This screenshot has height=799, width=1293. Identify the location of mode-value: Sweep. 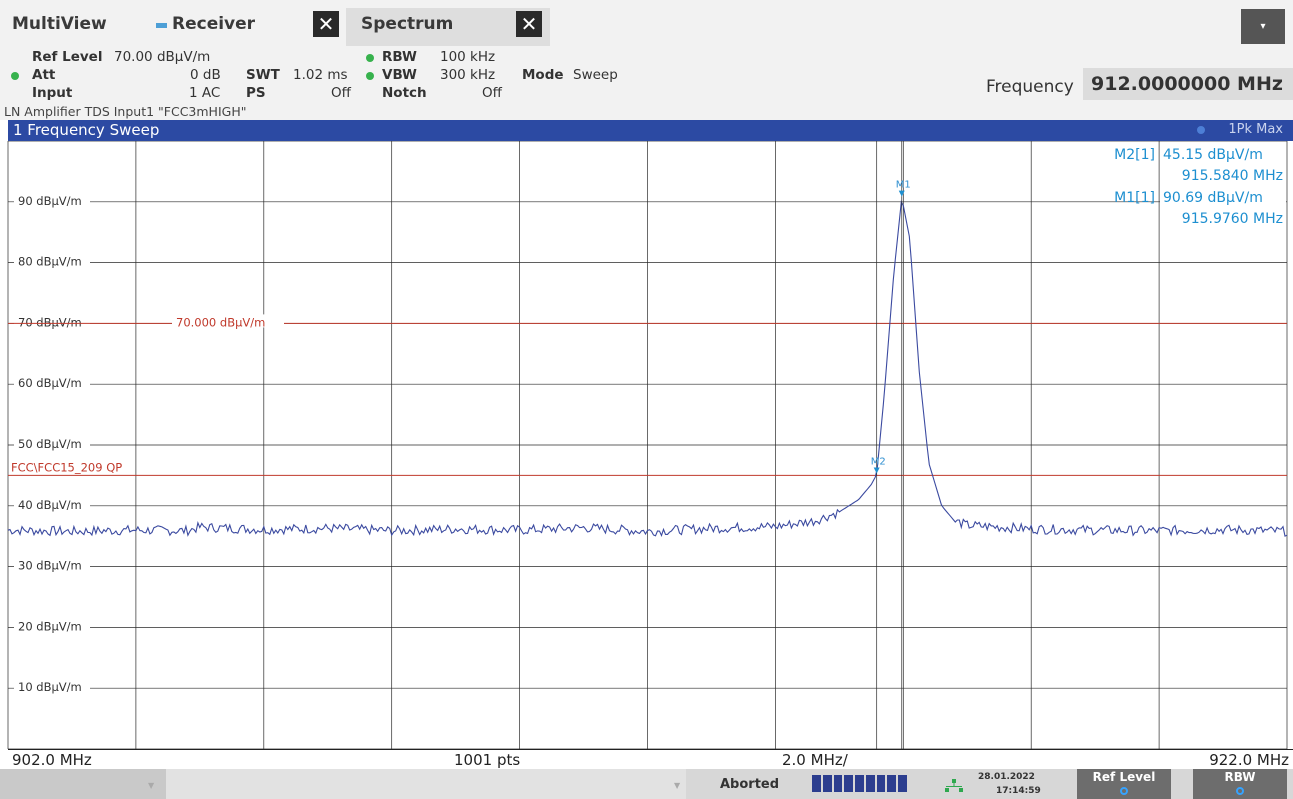
(595, 75).